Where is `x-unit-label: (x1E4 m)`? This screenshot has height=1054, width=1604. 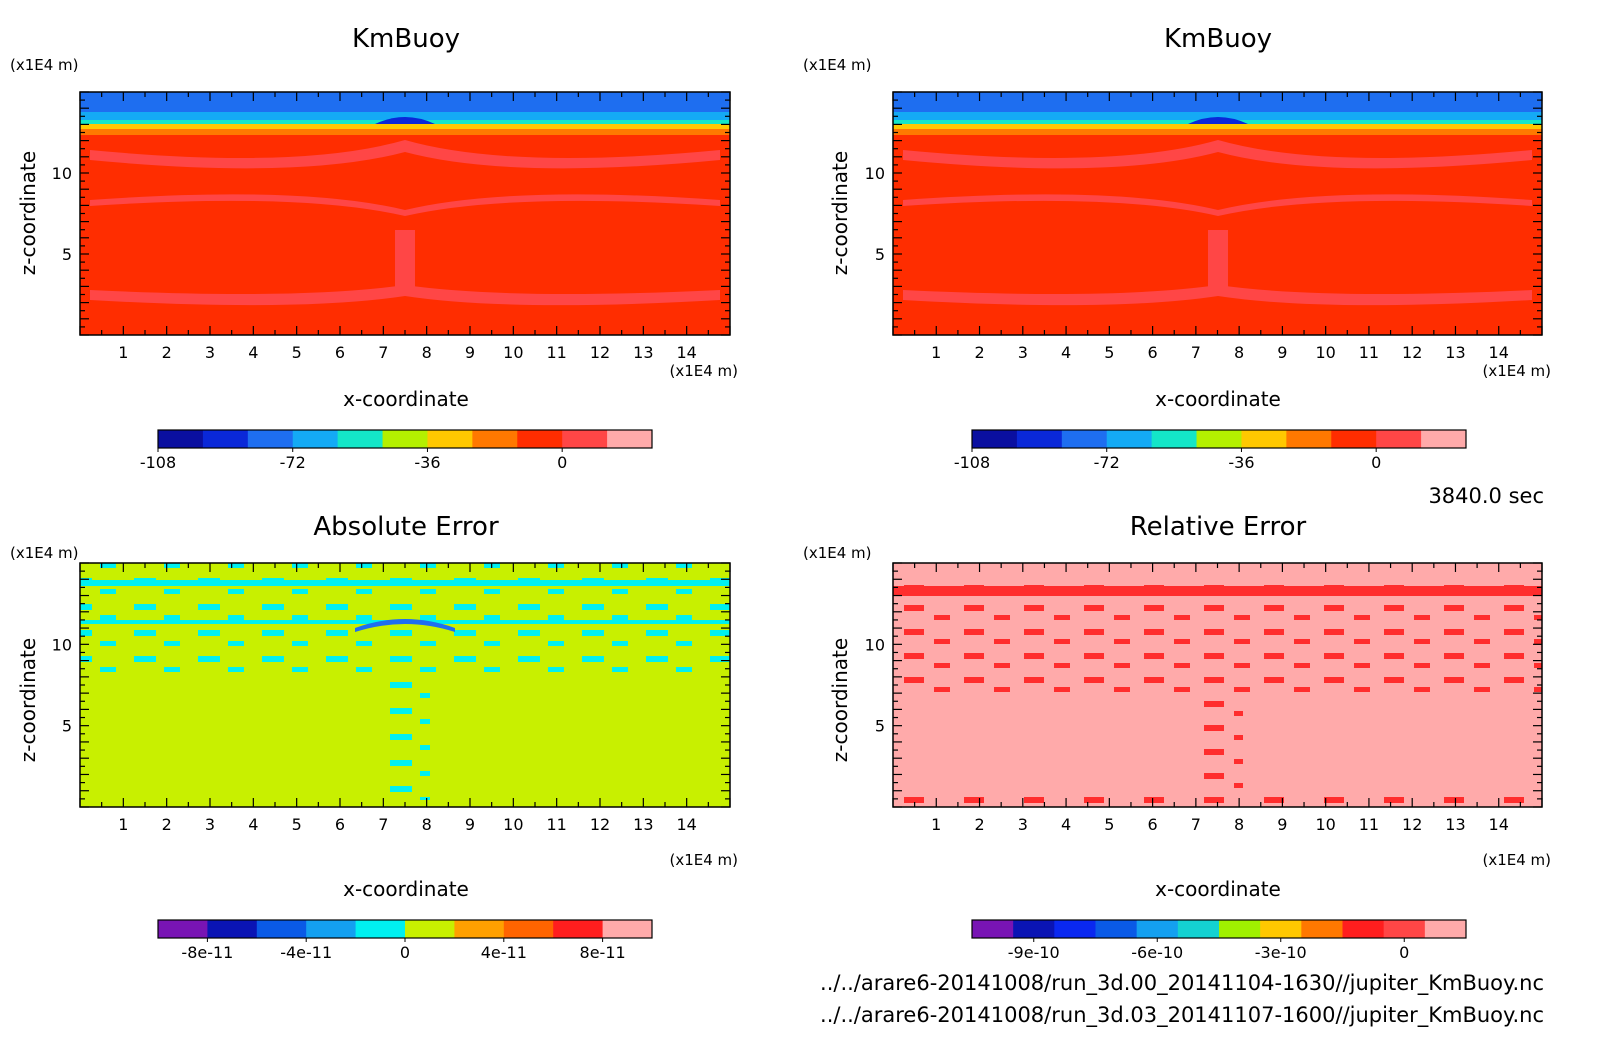 x-unit-label: (x1E4 m) is located at coordinates (703, 860).